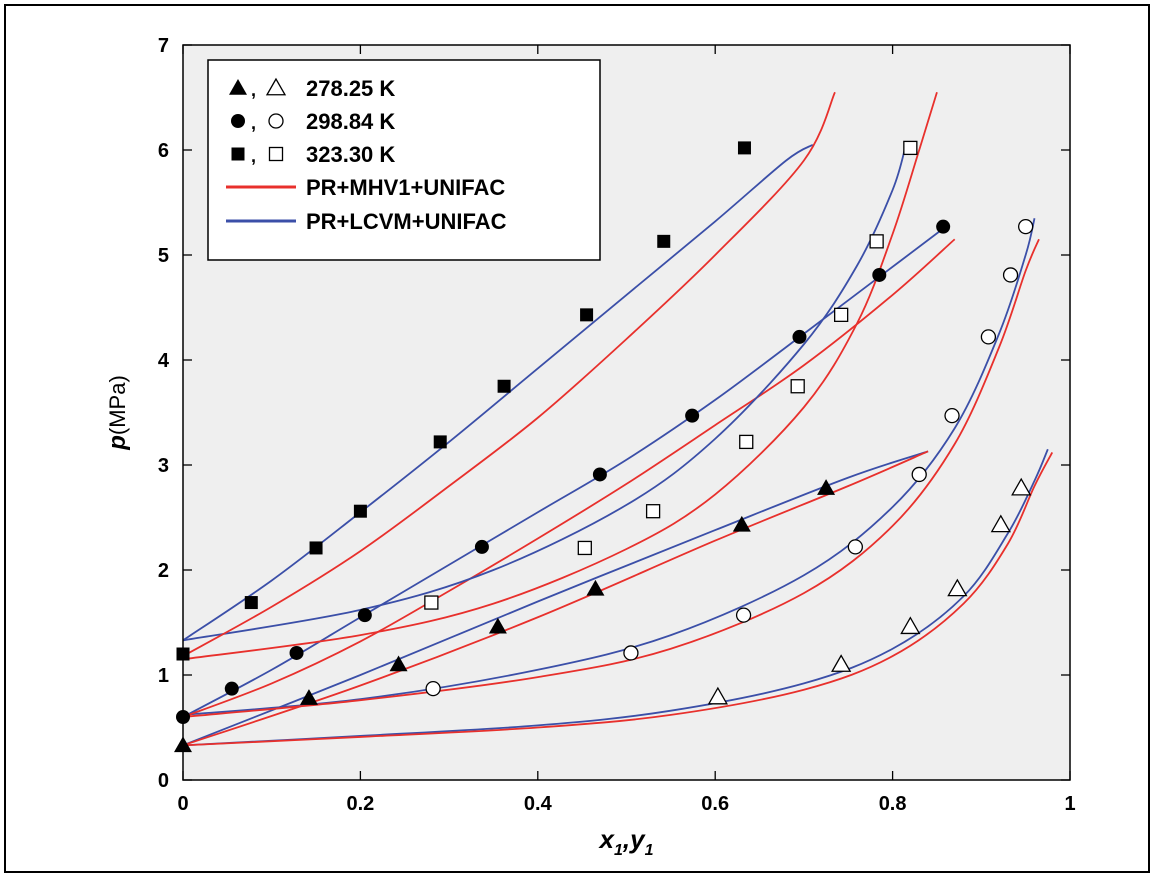 The width and height of the screenshot is (1156, 877). What do you see at coordinates (163, 256) in the screenshot?
I see `y-tick-label: 5` at bounding box center [163, 256].